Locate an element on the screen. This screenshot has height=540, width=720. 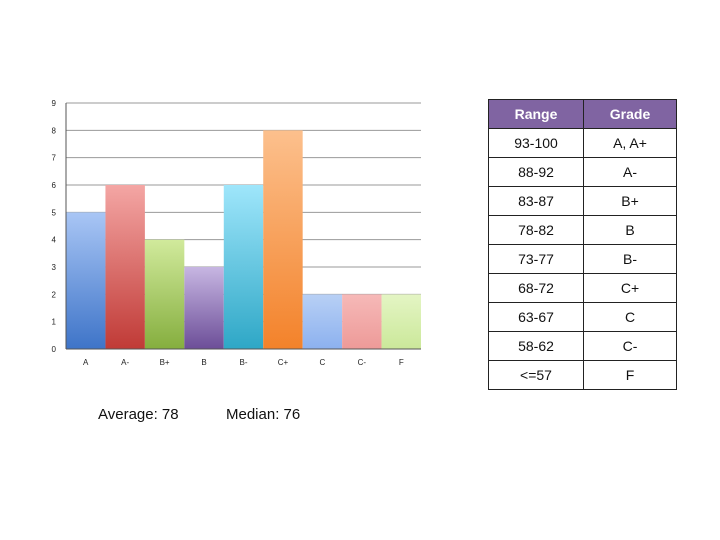
table-row: 63-67 C is located at coordinates (582, 317).